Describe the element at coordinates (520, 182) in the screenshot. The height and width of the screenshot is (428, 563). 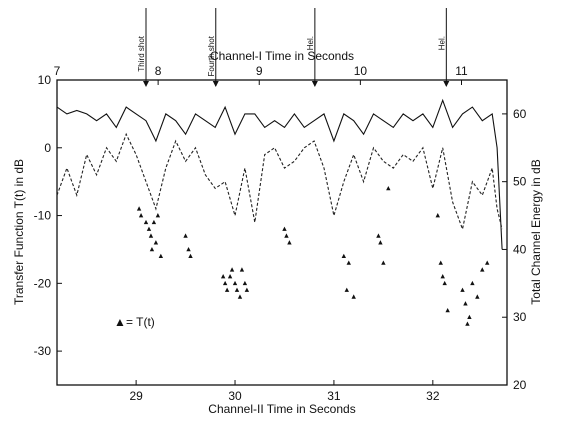
I see `right-tick-label: 50` at that location.